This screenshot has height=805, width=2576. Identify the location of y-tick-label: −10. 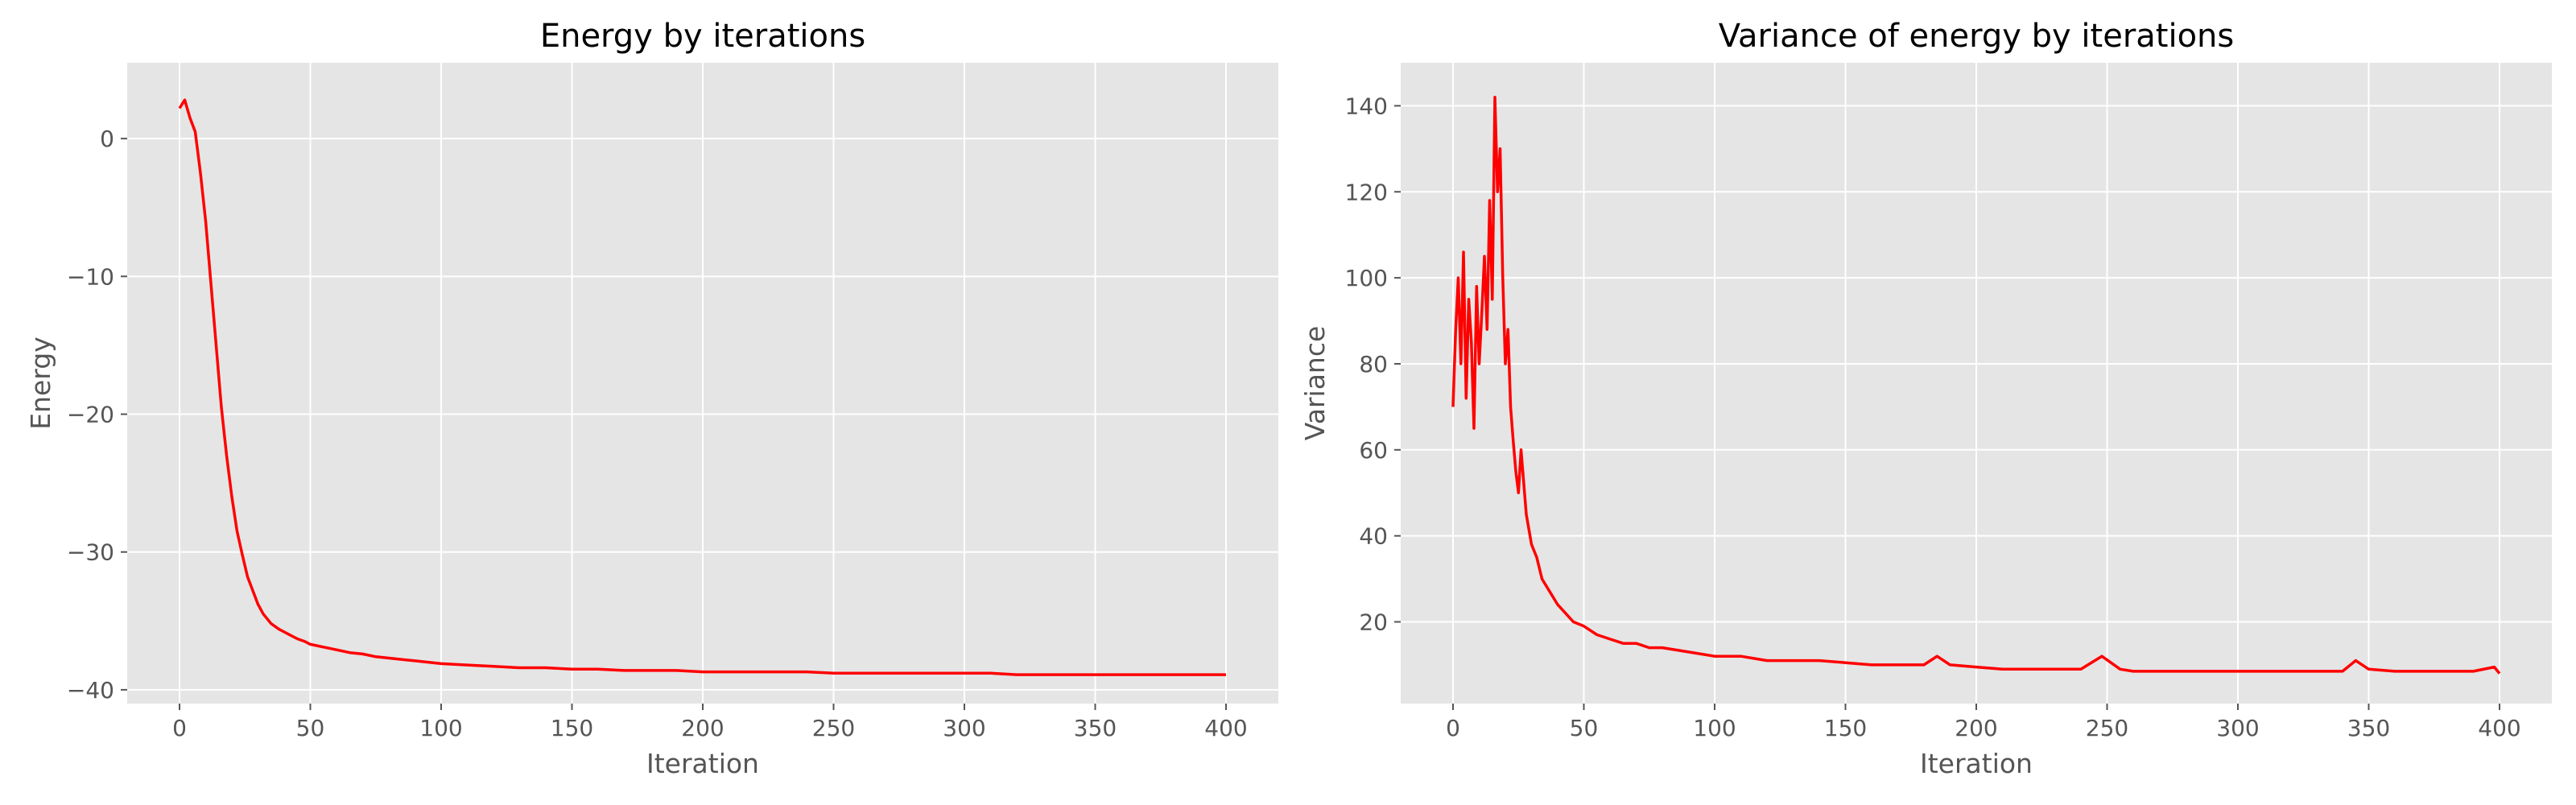
(90, 276).